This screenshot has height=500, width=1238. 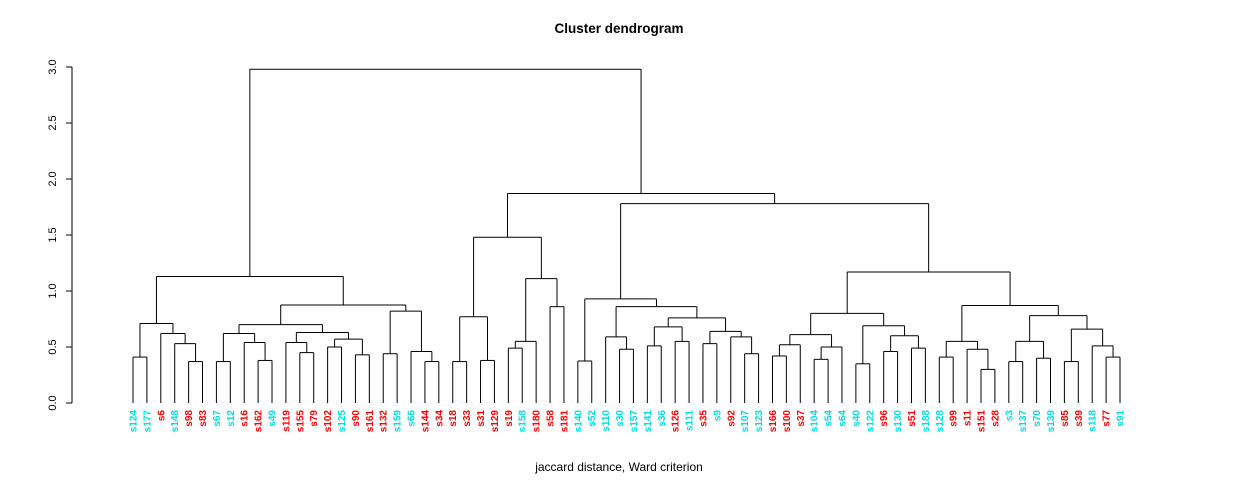 I want to click on y-axis: 0.0 0.5 1.0 1.5 2.0 2.5 3.0, so click(x=60, y=235).